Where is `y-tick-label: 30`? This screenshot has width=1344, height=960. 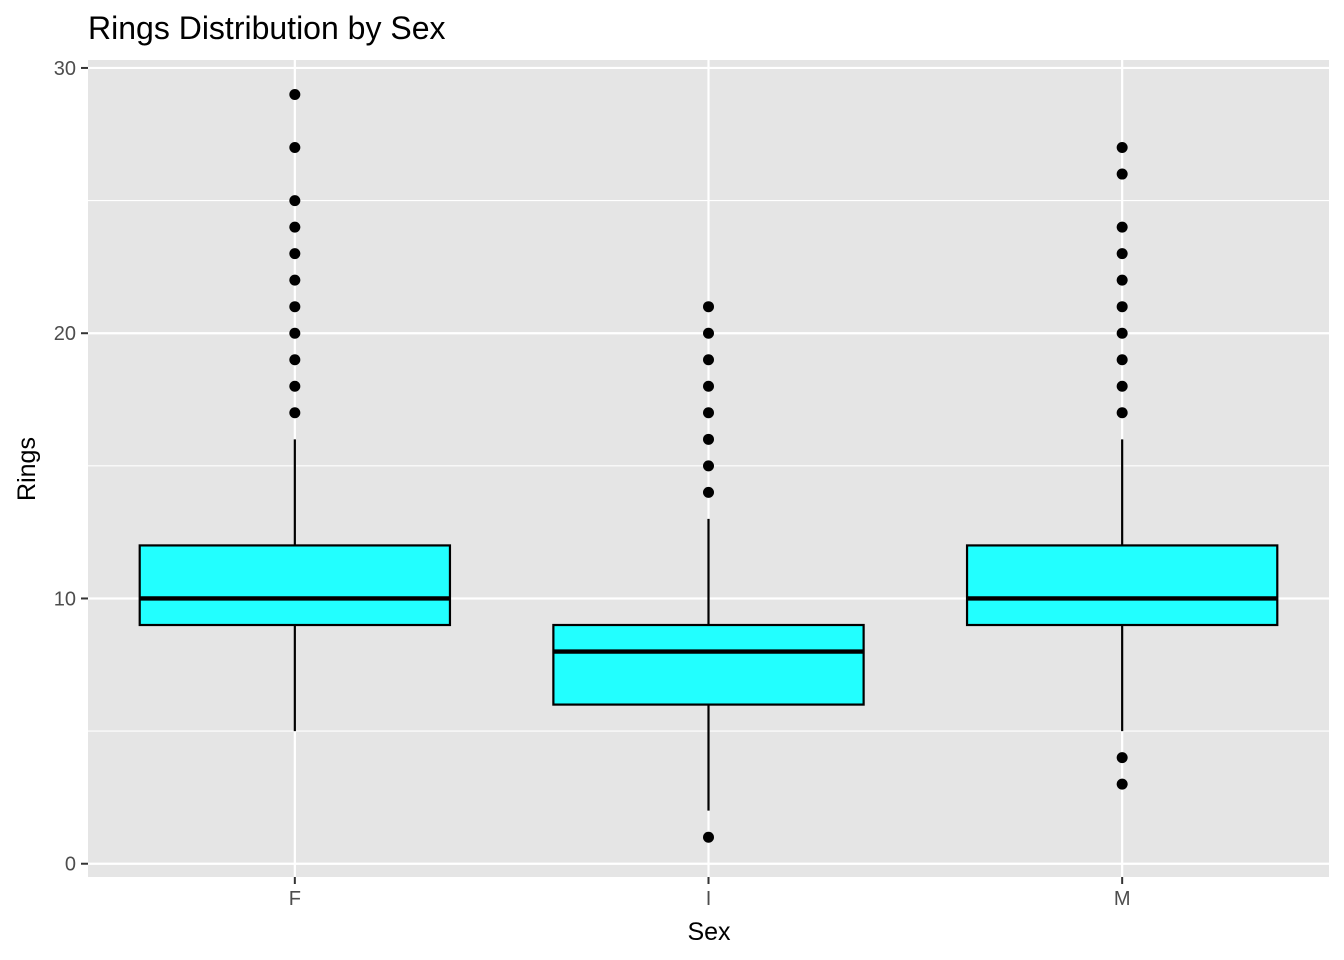 y-tick-label: 30 is located at coordinates (65, 69).